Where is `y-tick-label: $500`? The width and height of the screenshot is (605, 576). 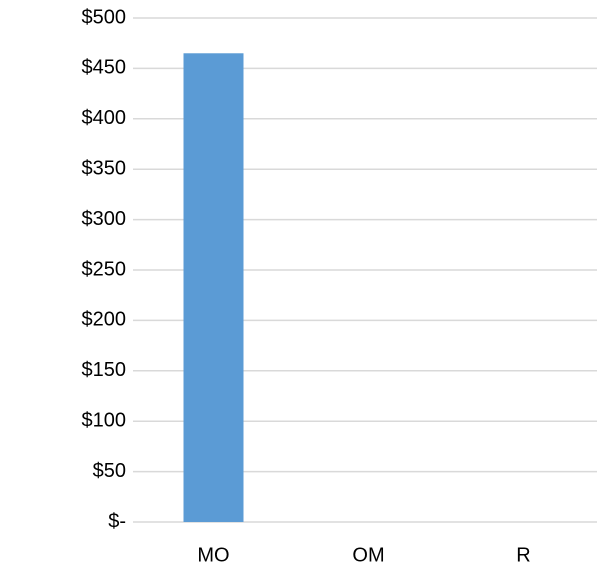
y-tick-label: $500 is located at coordinates (104, 17).